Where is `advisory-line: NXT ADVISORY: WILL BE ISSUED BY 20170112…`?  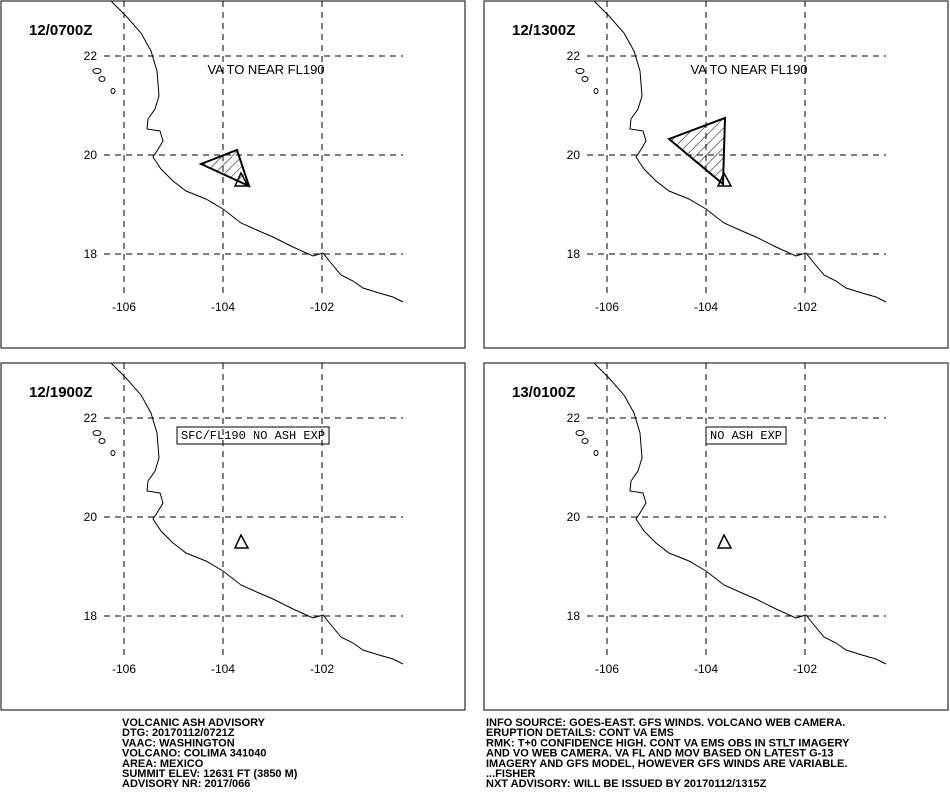
advisory-line: NXT ADVISORY: WILL BE ISSUED BY 20170112… is located at coordinates (626, 784).